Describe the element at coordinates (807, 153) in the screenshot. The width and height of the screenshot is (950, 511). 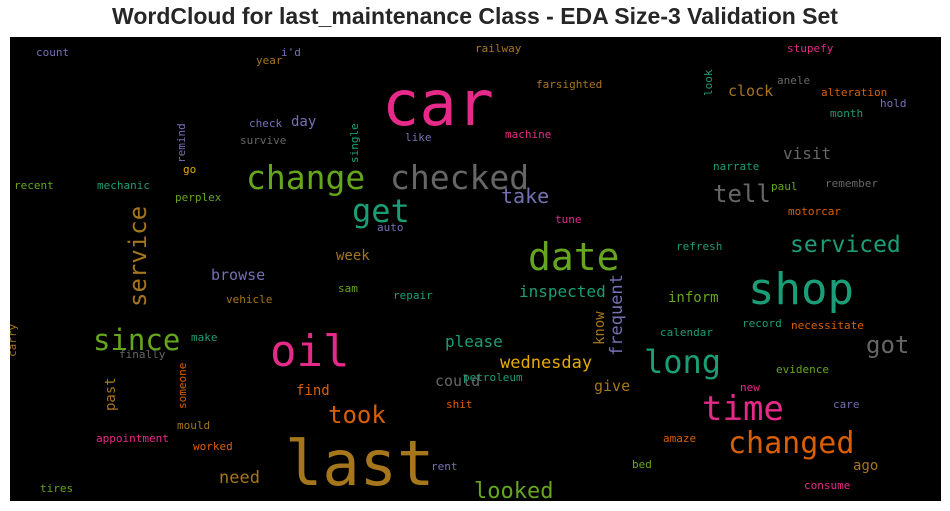
I see `word-visit: visit` at that location.